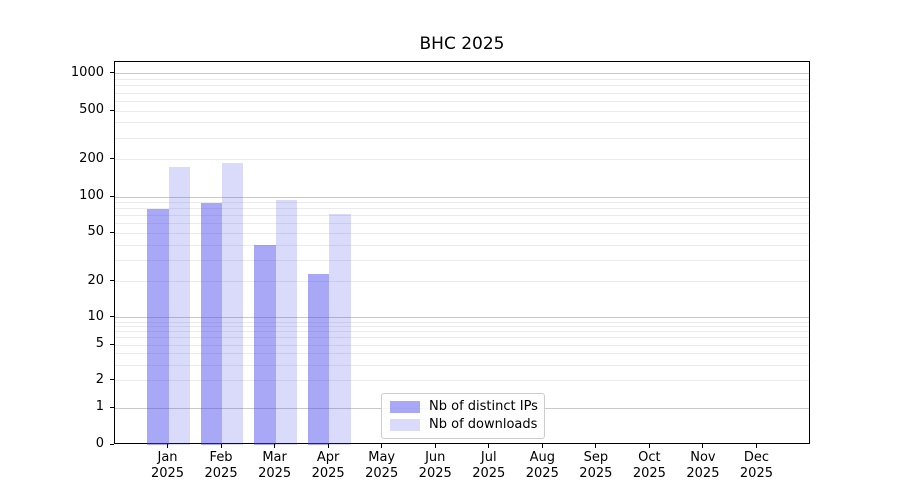  I want to click on y-tick-label: 1, so click(99, 406).